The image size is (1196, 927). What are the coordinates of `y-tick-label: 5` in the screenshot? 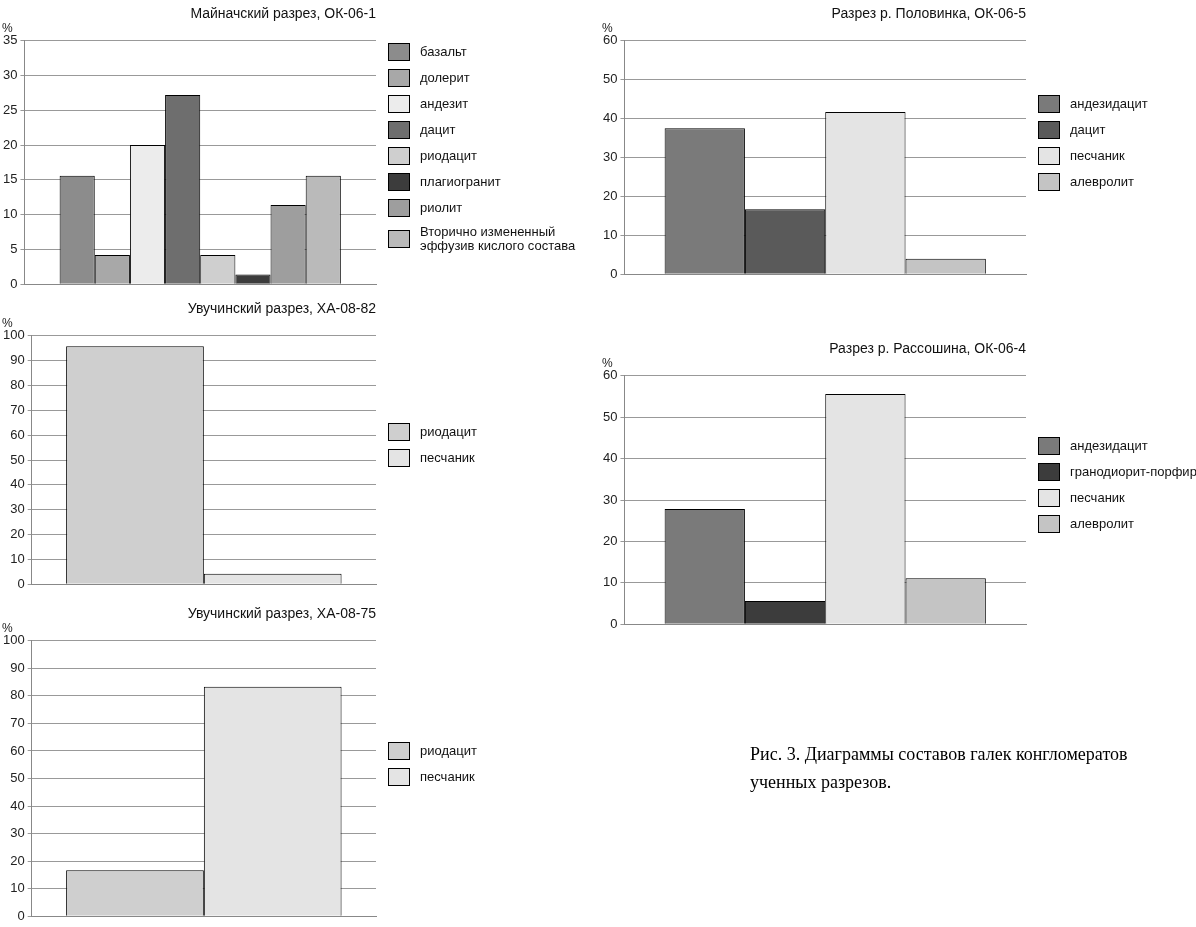 It's located at (14, 249).